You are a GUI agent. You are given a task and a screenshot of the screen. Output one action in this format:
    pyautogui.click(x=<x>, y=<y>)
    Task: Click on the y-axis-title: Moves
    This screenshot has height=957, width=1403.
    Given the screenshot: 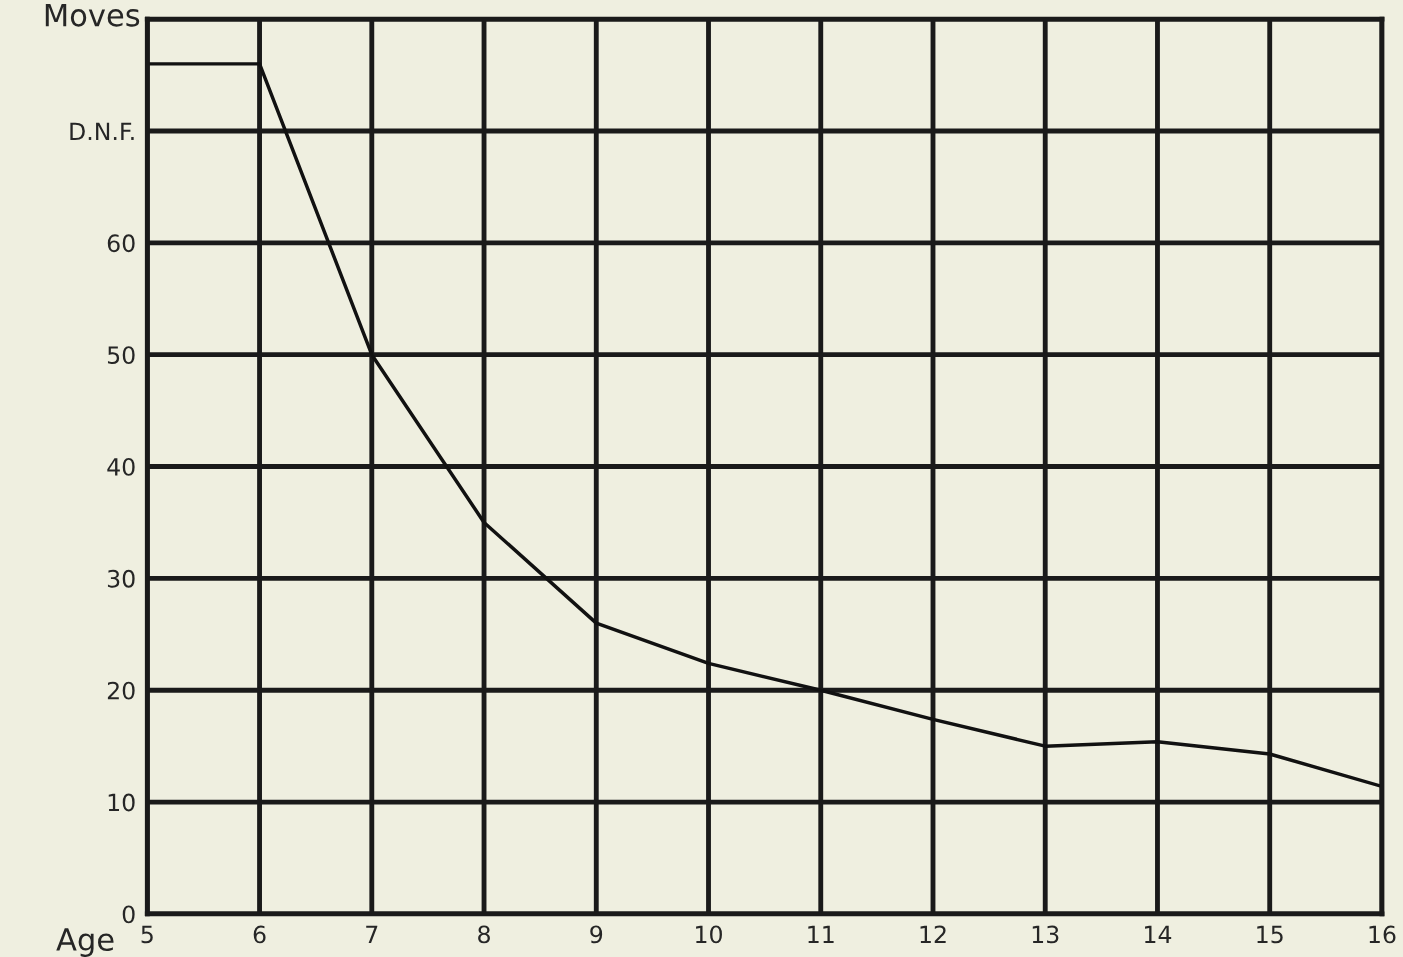 What is the action you would take?
    pyautogui.click(x=92, y=15)
    